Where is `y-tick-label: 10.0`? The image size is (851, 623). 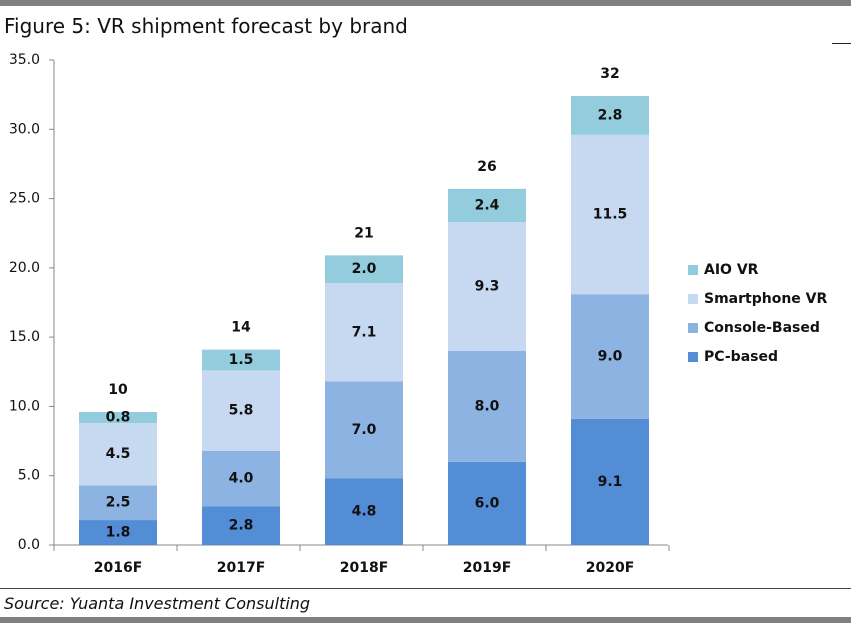
y-tick-label: 10.0 is located at coordinates (24, 406).